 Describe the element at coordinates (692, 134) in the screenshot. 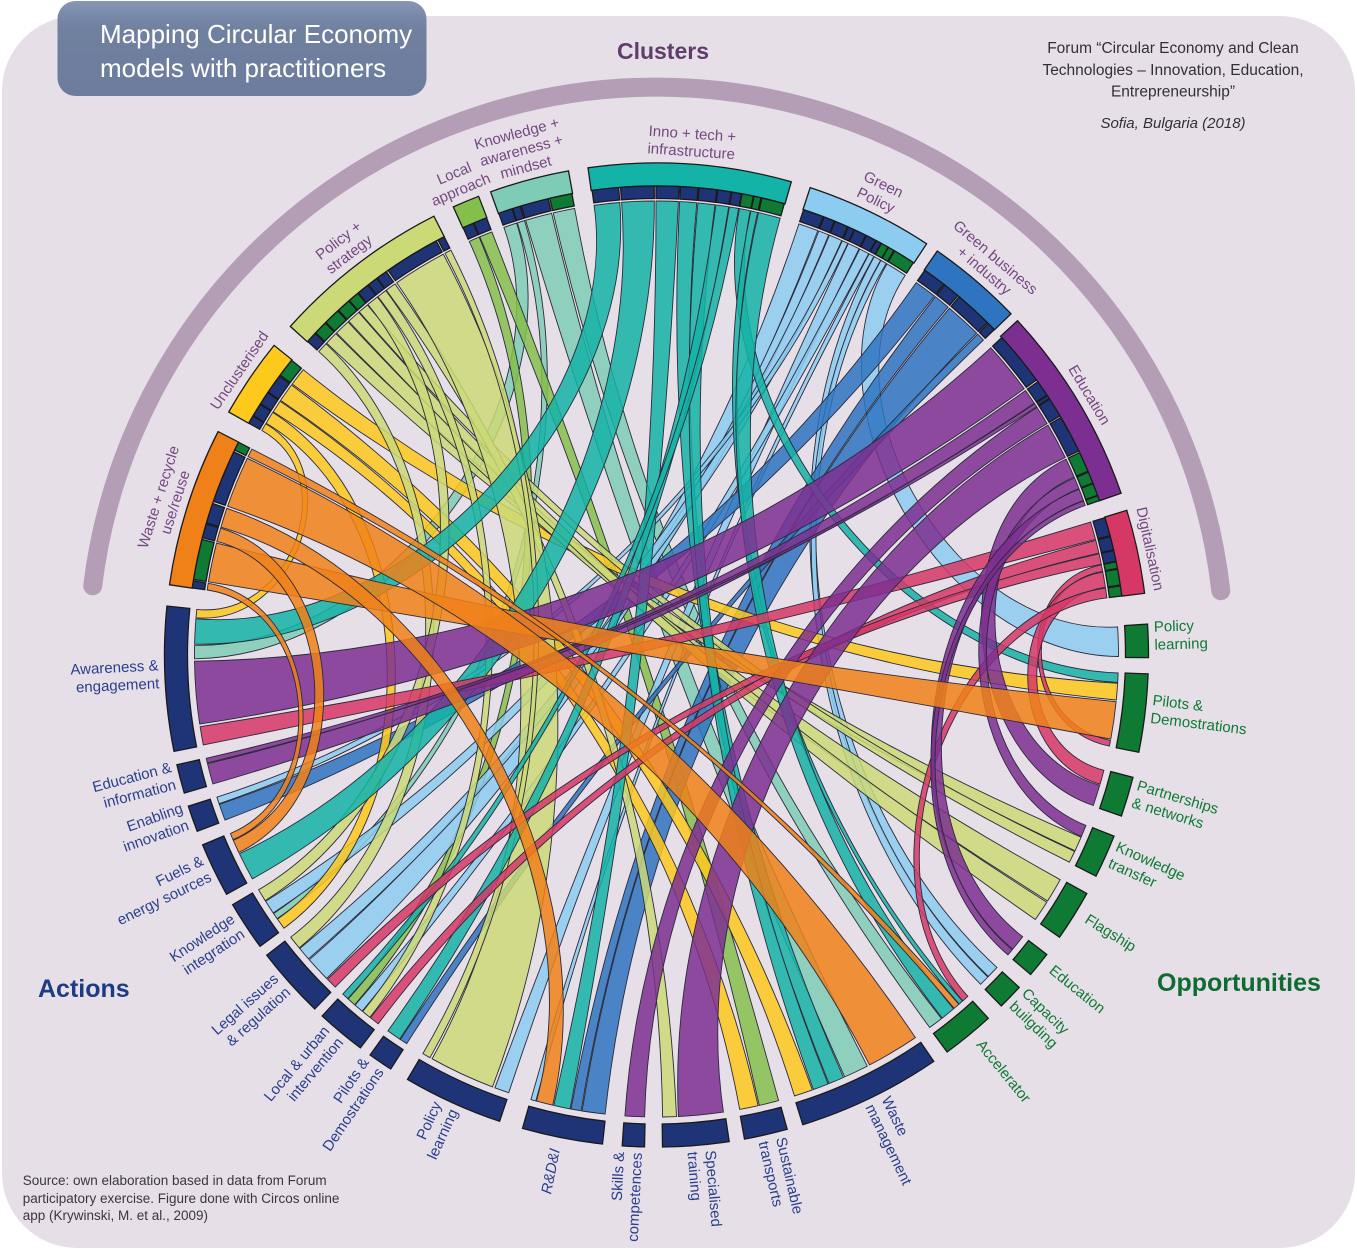

I see `svg-text: Inno + tech +` at that location.